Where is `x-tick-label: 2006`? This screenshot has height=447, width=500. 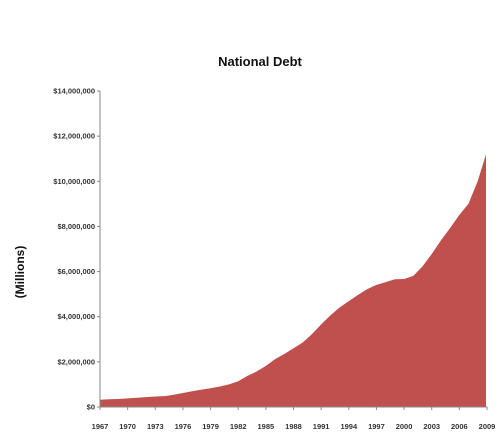
x-tick-label: 2006 is located at coordinates (459, 426).